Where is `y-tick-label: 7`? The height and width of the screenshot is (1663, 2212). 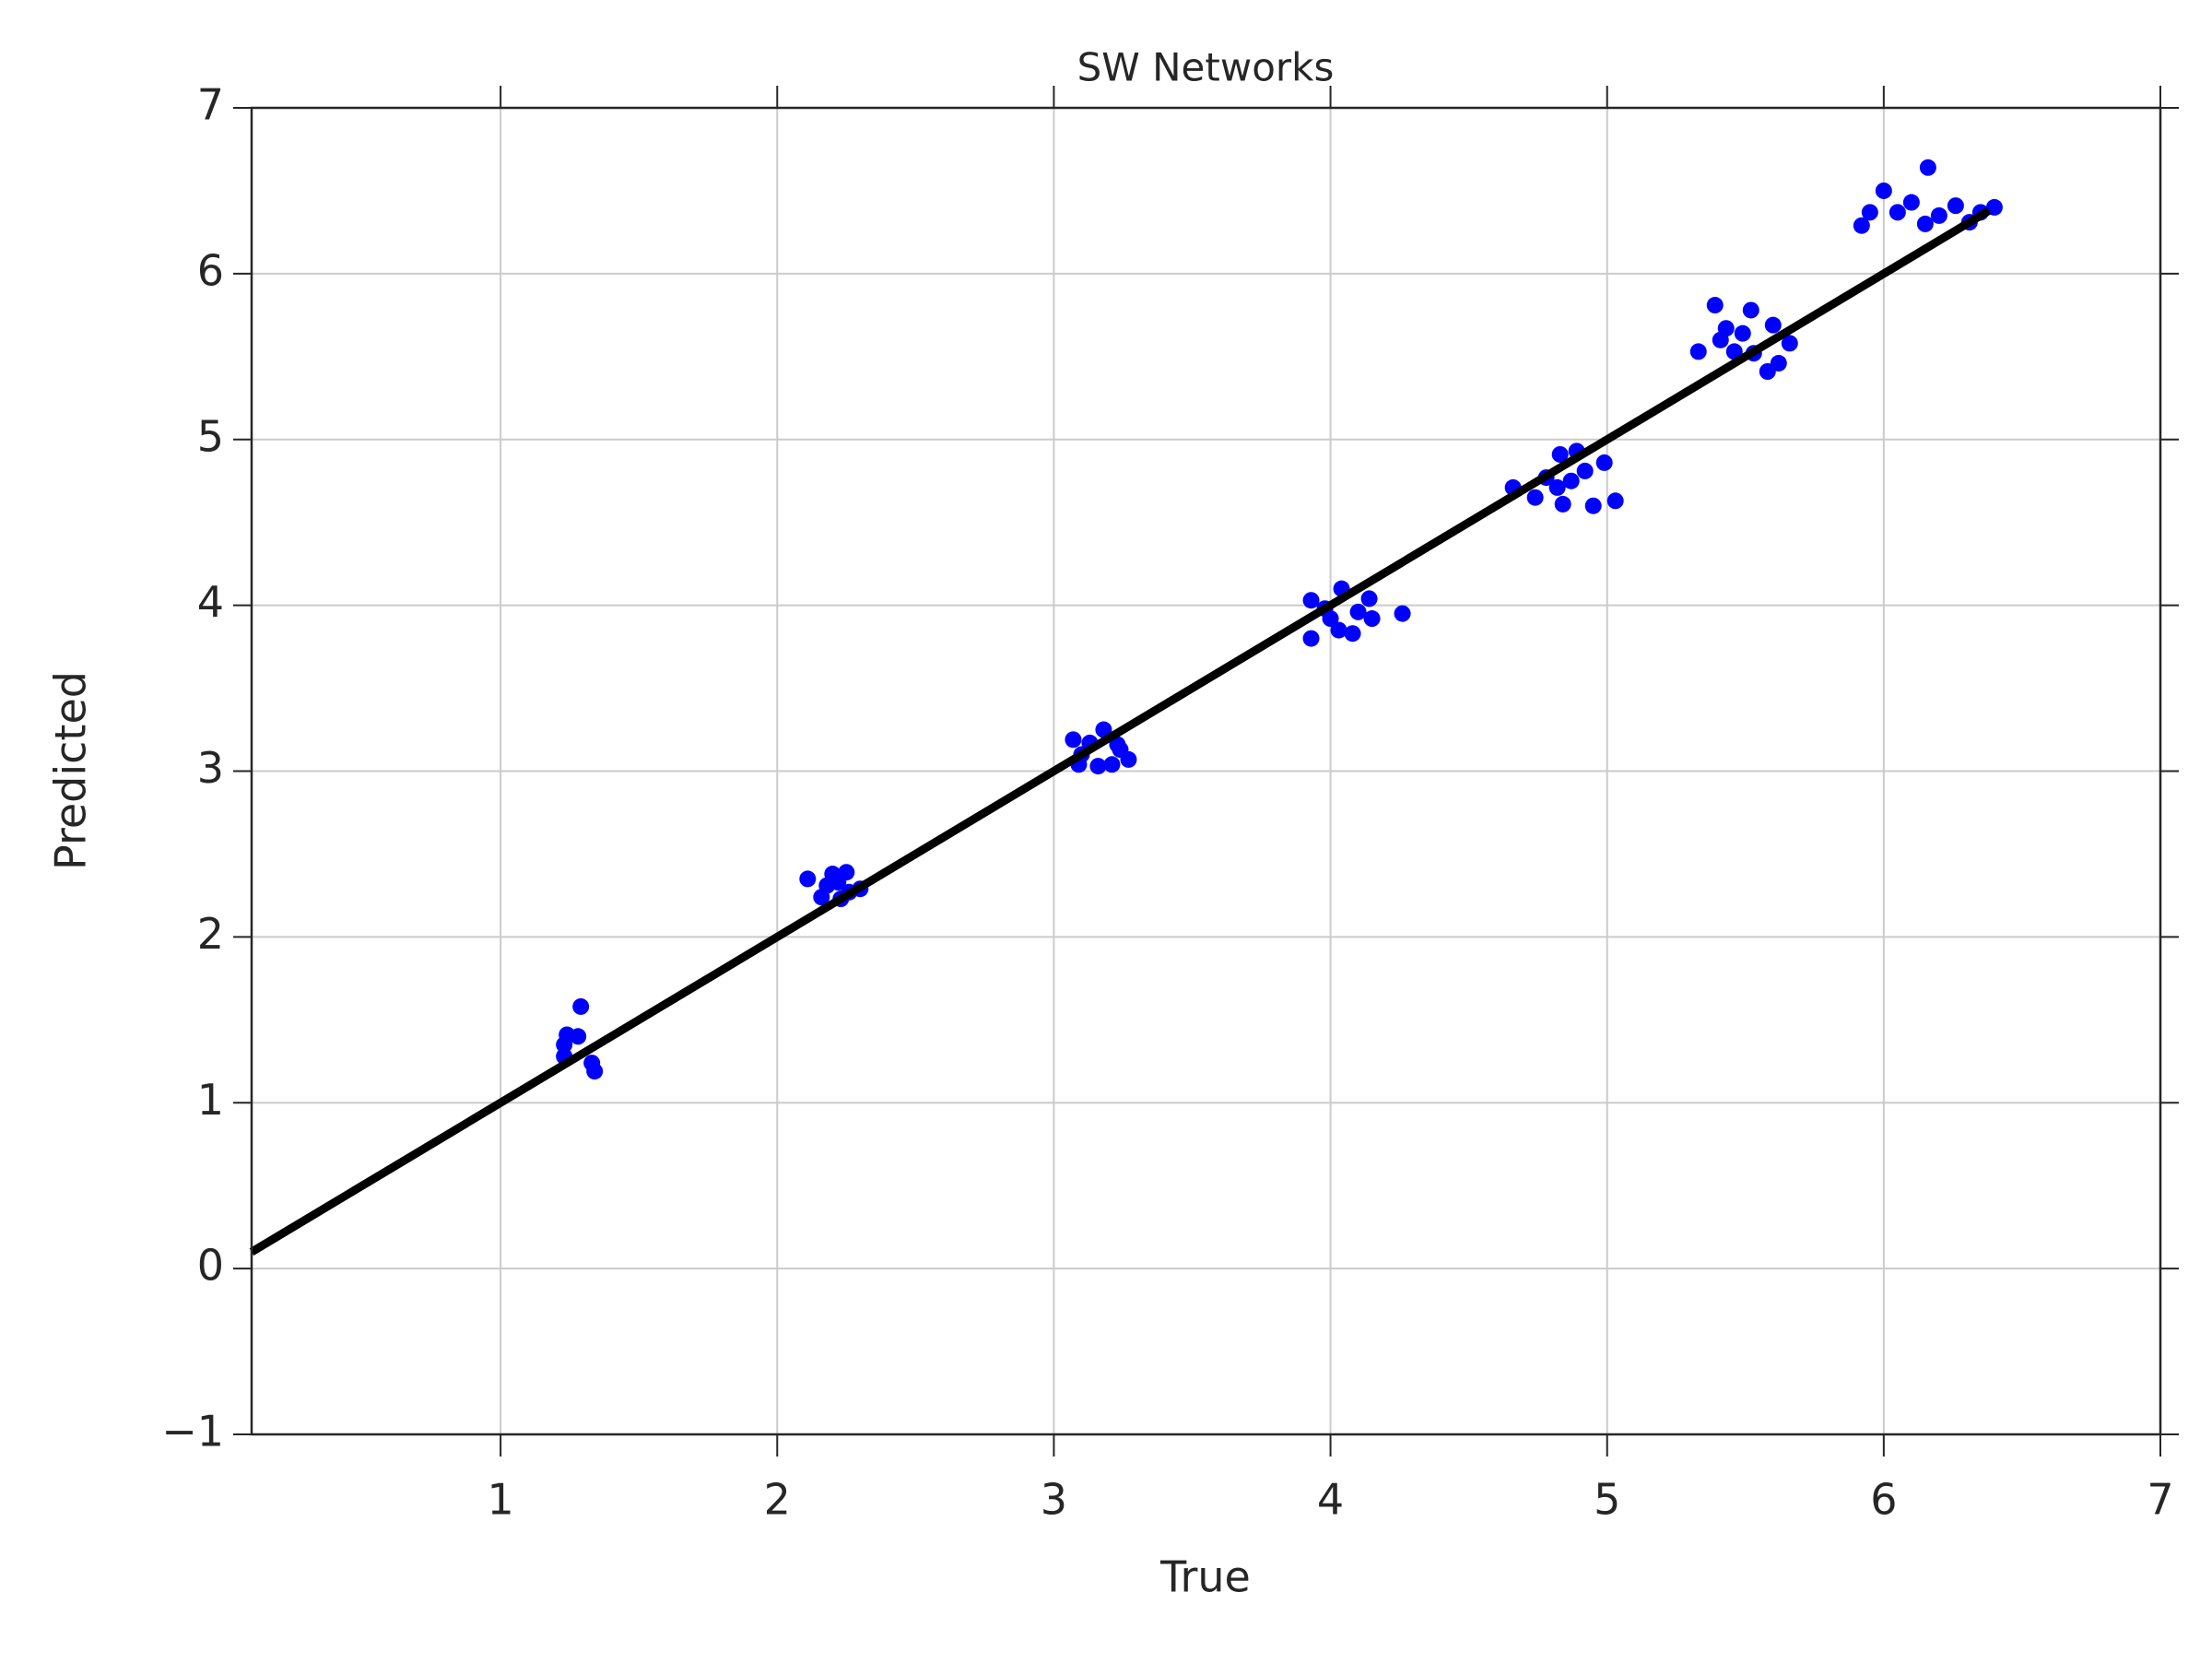
y-tick-label: 7 is located at coordinates (210, 105).